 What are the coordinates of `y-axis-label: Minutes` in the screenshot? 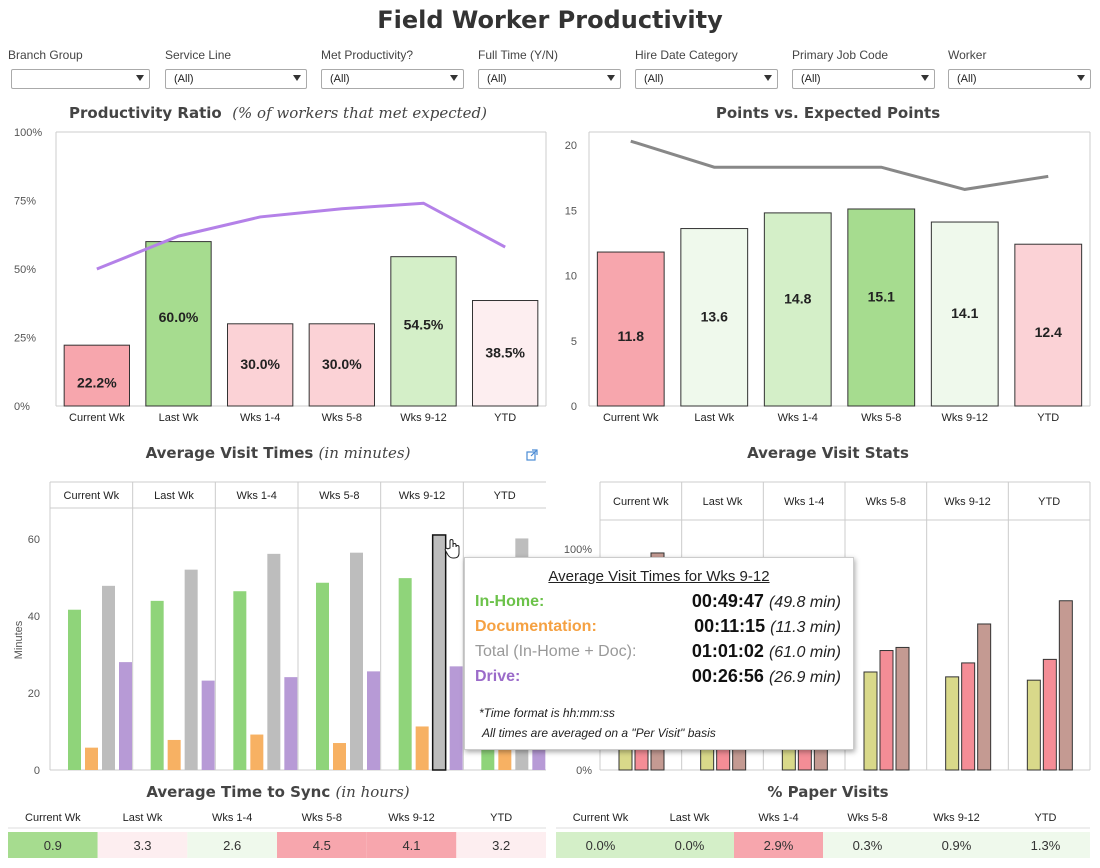 It's located at (19, 639).